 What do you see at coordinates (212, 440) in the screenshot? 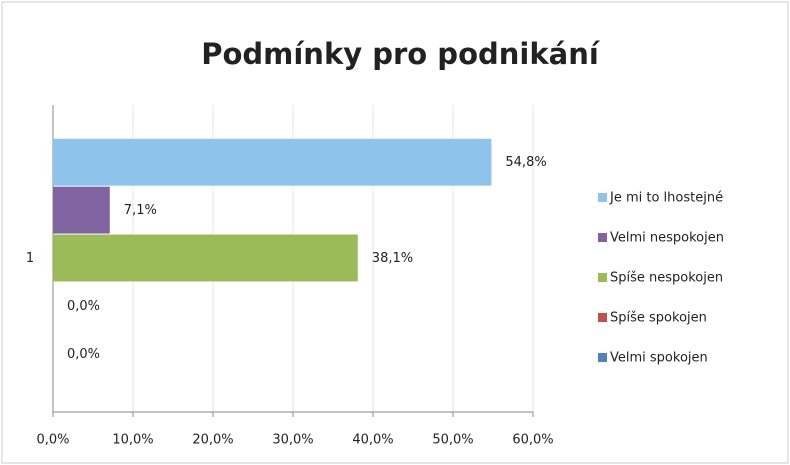
I see `x-tick-label: 20,0%` at bounding box center [212, 440].